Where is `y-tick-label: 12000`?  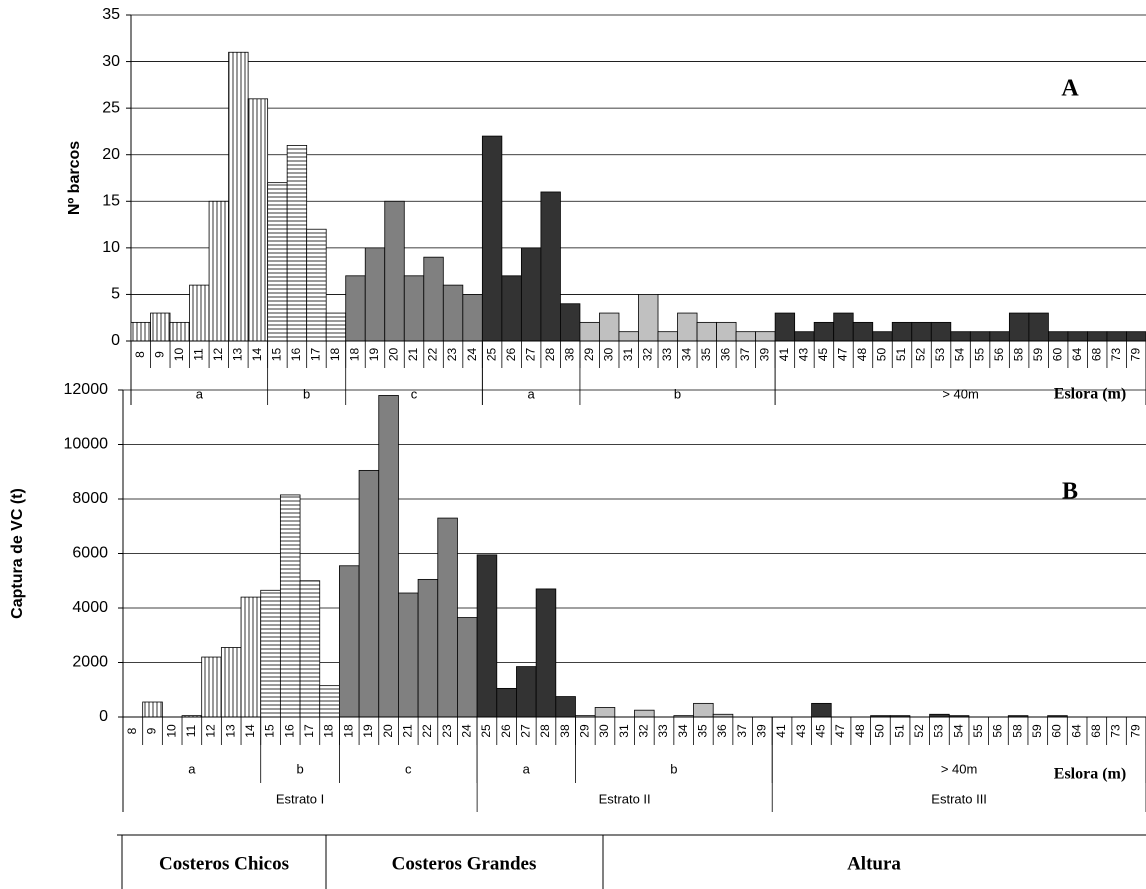
y-tick-label: 12000 is located at coordinates (86, 389).